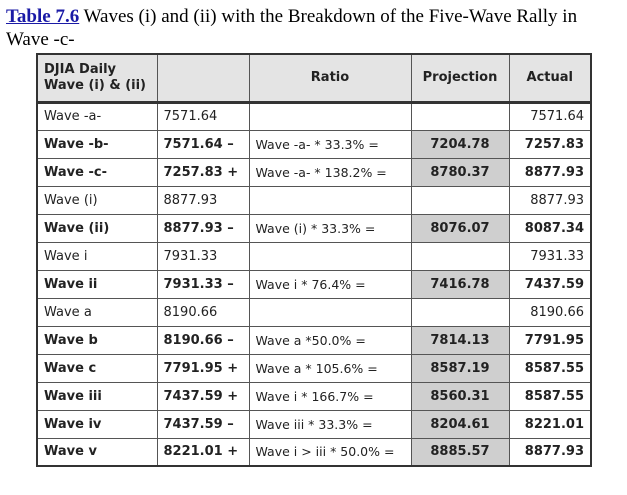  I want to click on cell-wave: Wave (i), so click(97, 200).